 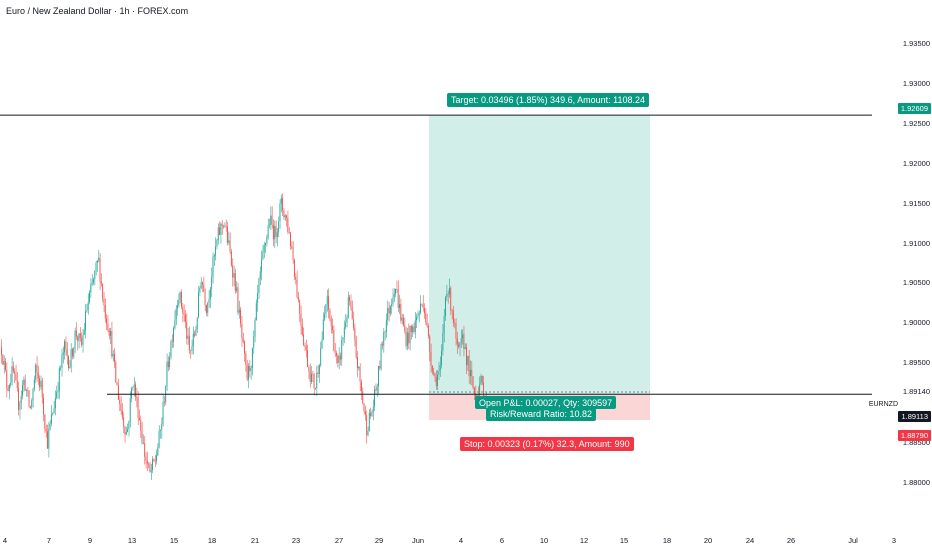 What do you see at coordinates (379, 540) in the screenshot?
I see `date-tick-label: 29` at bounding box center [379, 540].